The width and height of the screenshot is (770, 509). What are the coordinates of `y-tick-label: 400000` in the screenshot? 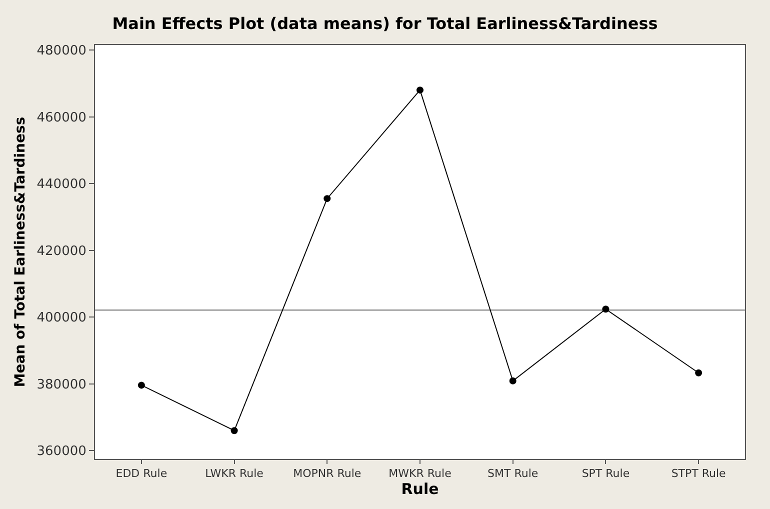 It's located at (61, 318).